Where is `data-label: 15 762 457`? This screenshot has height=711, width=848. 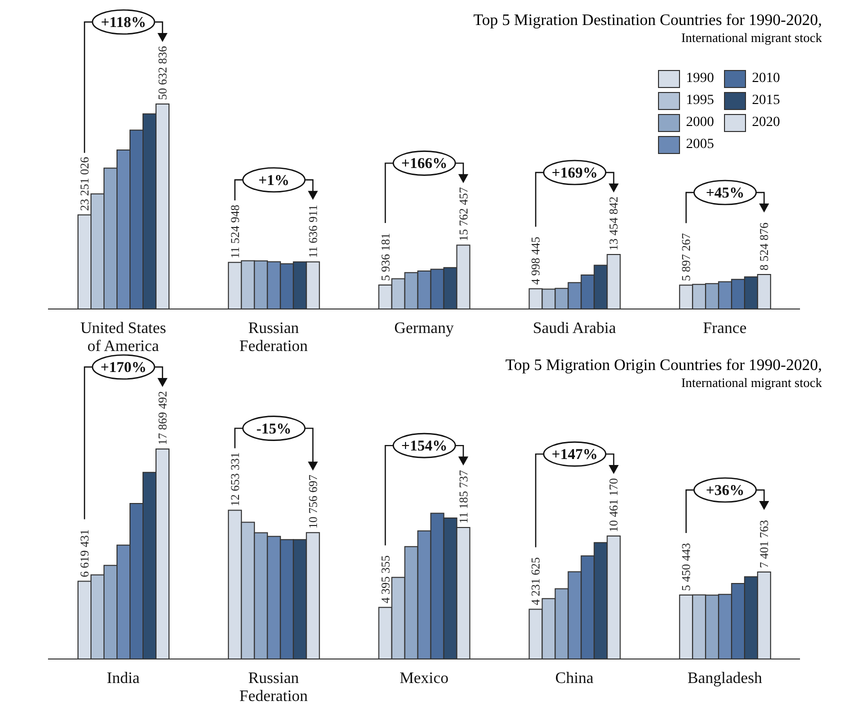 data-label: 15 762 457 is located at coordinates (463, 214).